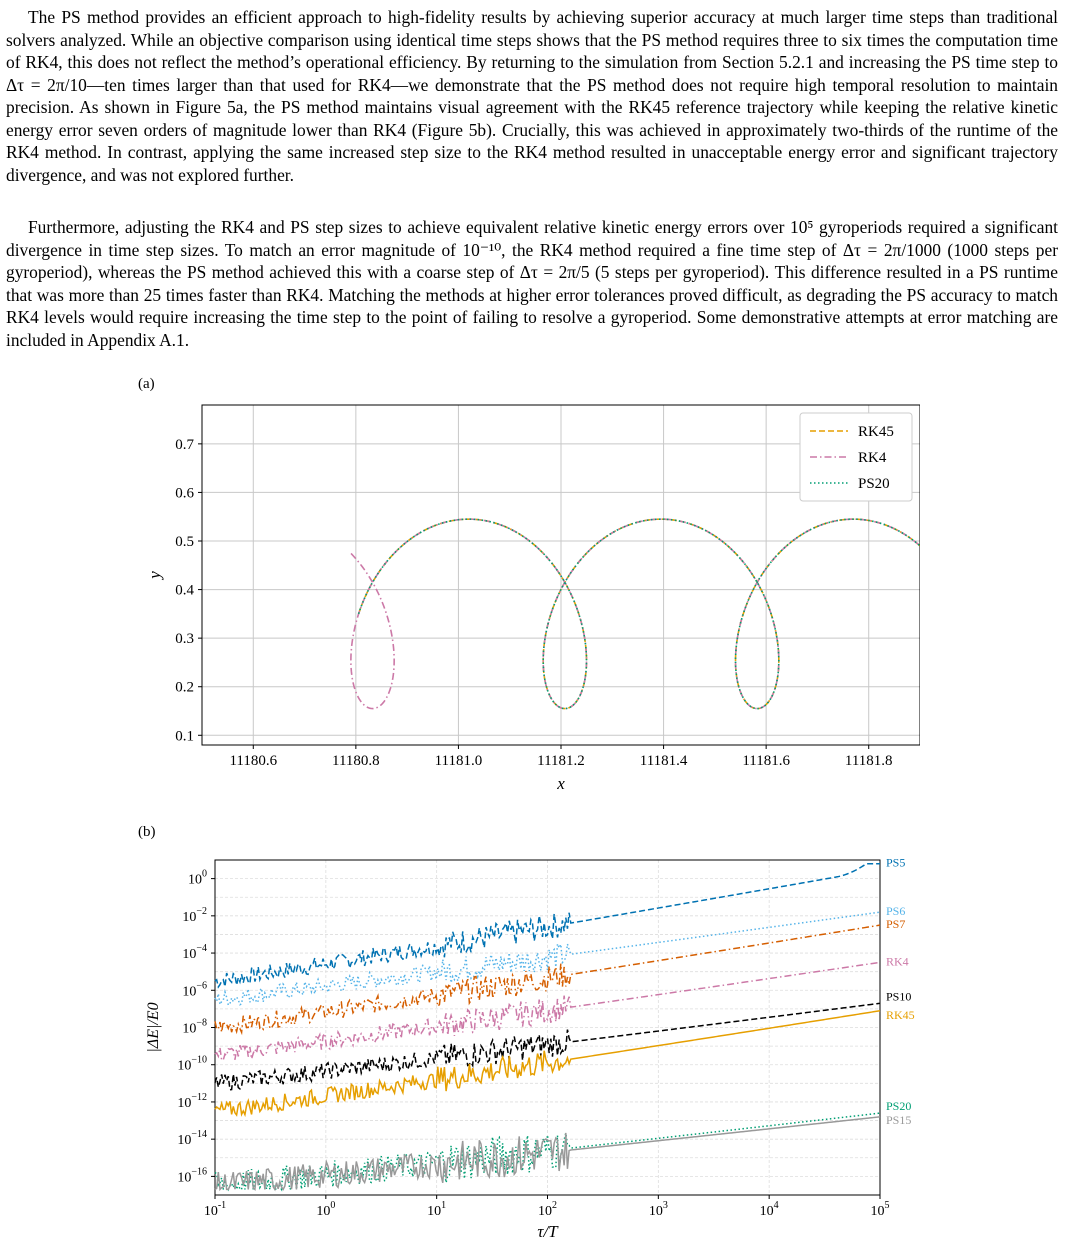  What do you see at coordinates (194, 1027) in the screenshot?
I see `y-tick-label: 10⁻⁸` at bounding box center [194, 1027].